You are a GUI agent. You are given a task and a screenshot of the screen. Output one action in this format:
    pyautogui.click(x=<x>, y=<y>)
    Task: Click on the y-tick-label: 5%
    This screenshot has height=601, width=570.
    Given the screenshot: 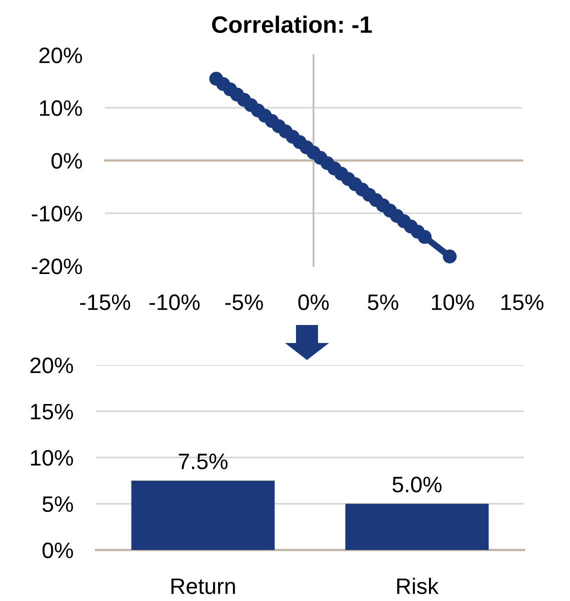 What is the action you would take?
    pyautogui.click(x=57, y=504)
    